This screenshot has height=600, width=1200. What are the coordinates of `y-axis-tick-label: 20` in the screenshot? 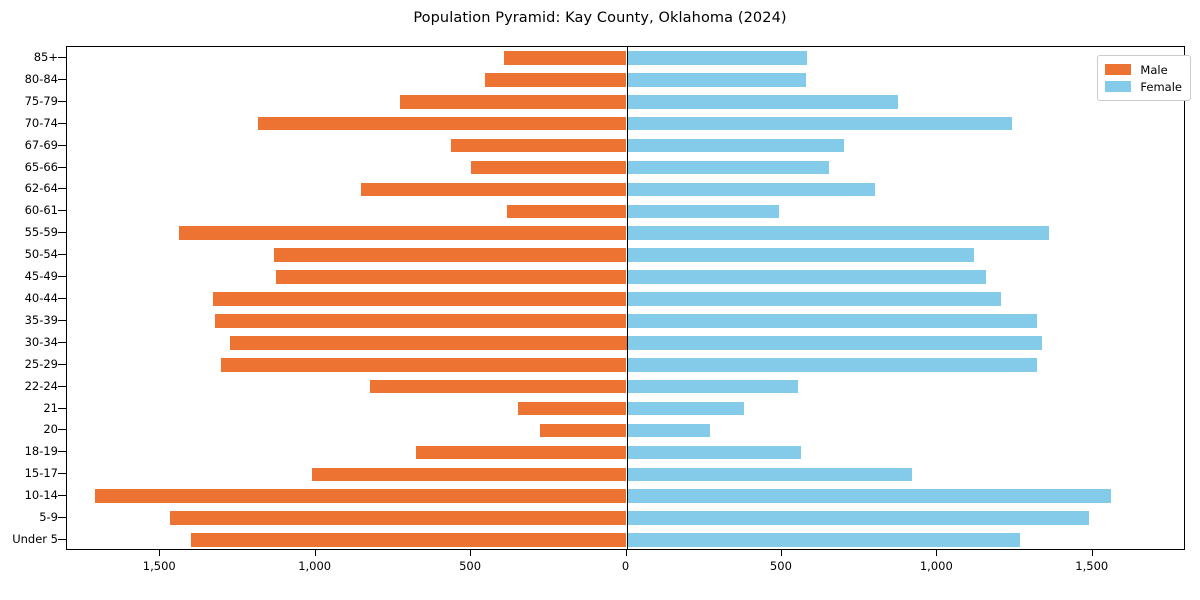 It's located at (50, 429).